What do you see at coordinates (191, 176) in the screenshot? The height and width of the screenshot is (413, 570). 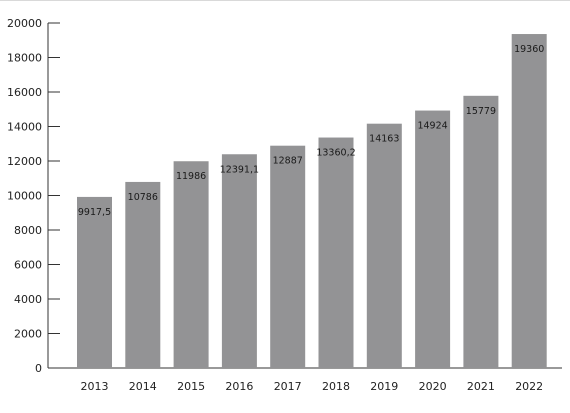 I see `bar-value-label: 11986` at bounding box center [191, 176].